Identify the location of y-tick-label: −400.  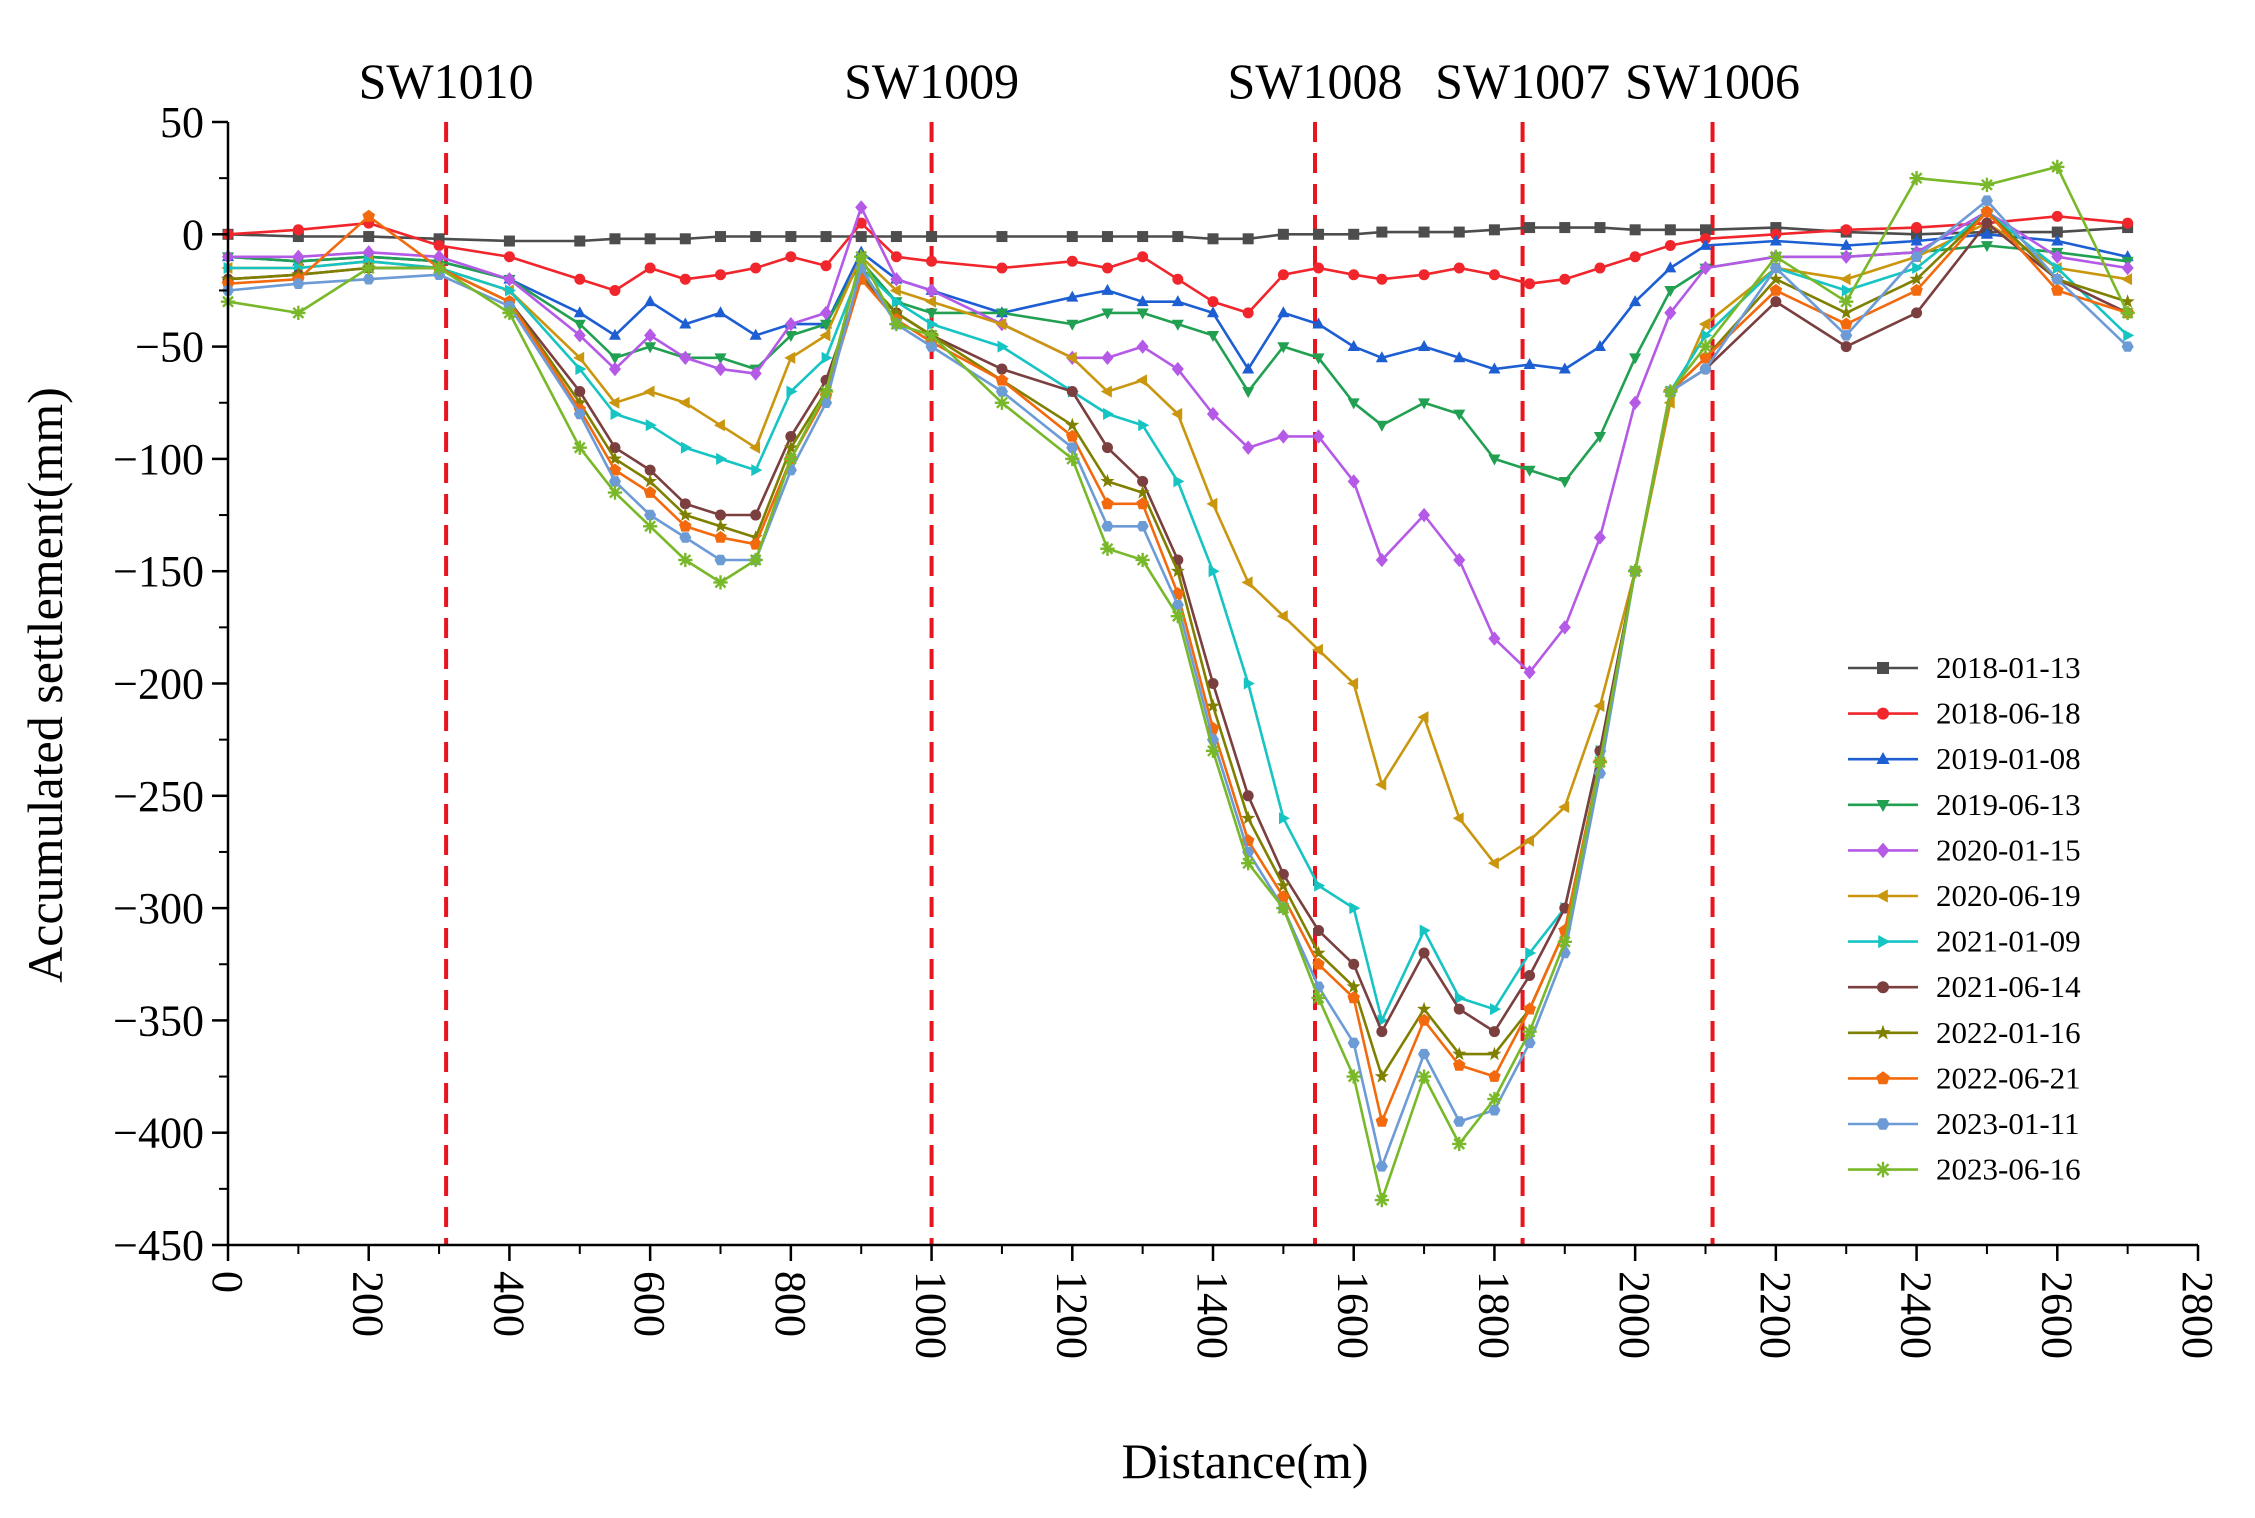
(158, 1133).